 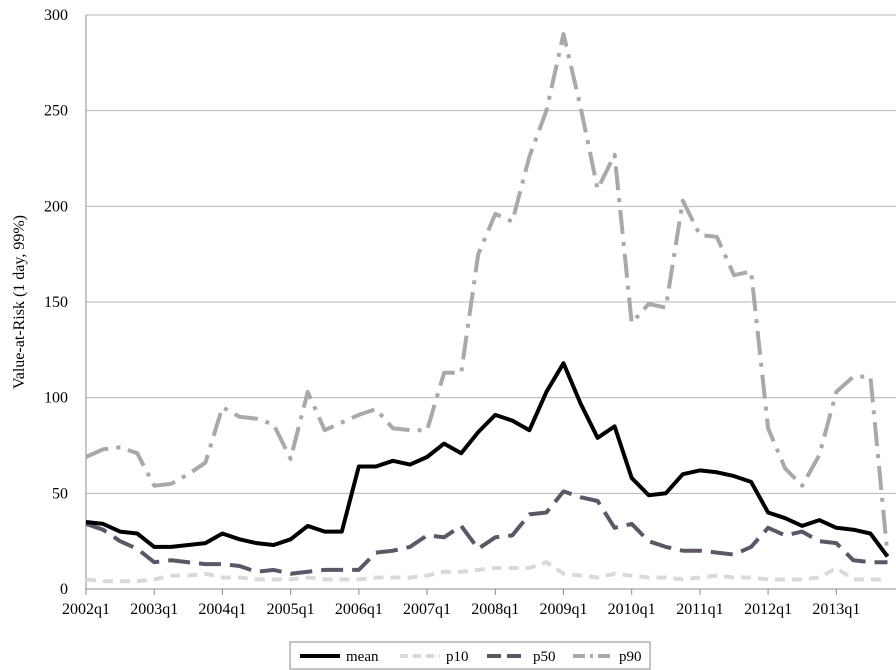 I want to click on legend: mean p10 p50 p90, so click(x=470, y=655).